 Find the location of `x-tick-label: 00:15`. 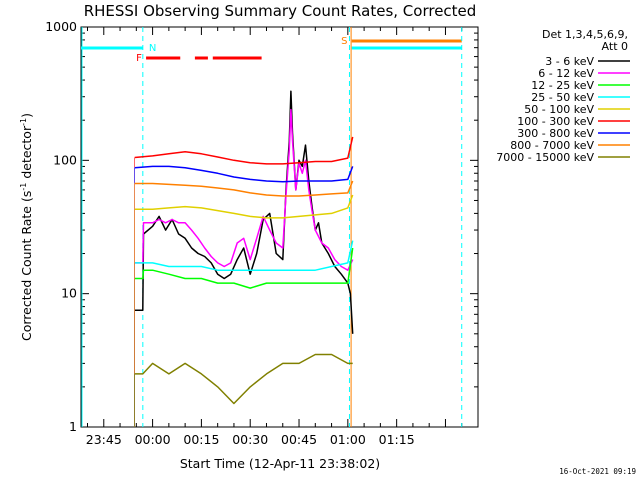

x-tick-label: 00:15 is located at coordinates (201, 439).